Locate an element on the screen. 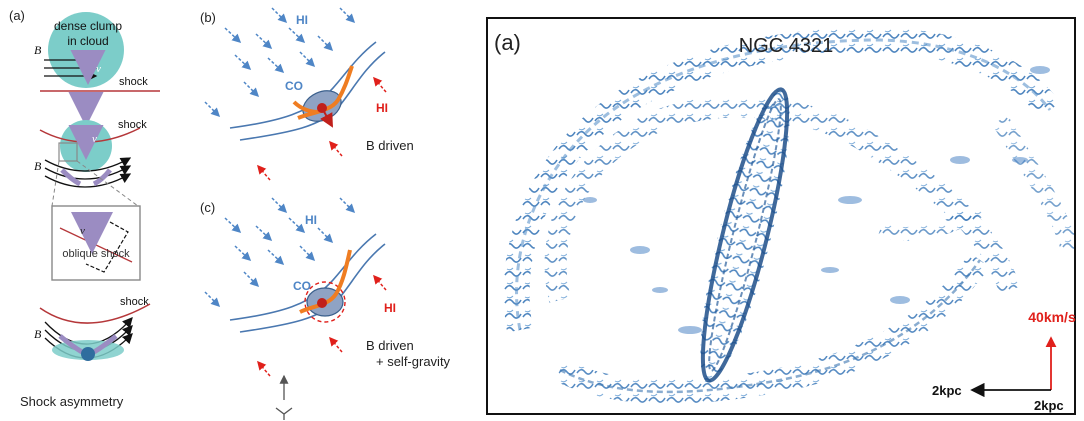 Image resolution: width=1084 pixels, height=421 pixels. panel-b-caption: B driven is located at coordinates (390, 145).